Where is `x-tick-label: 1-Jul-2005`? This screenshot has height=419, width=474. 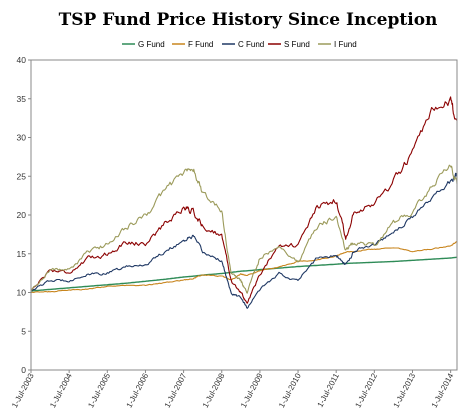 x-tick-label: 1-Jul-2005 is located at coordinates (99, 390).